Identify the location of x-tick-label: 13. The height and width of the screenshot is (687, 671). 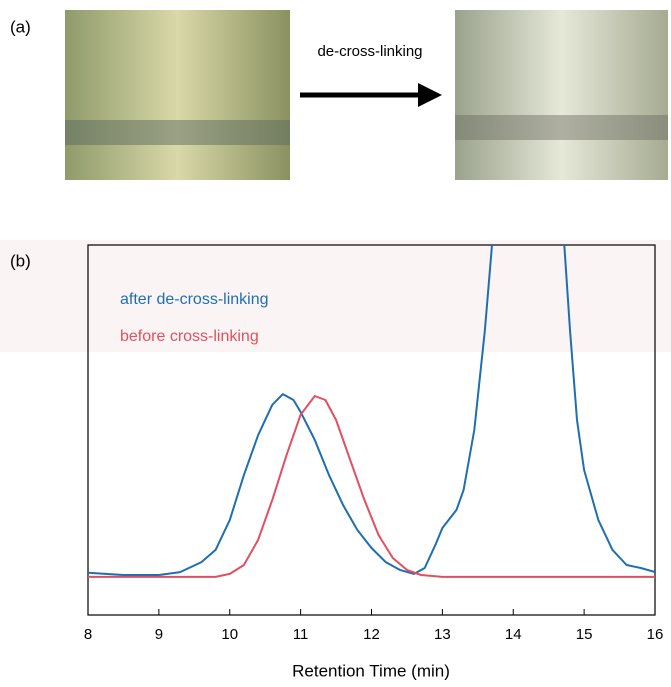
(442, 634).